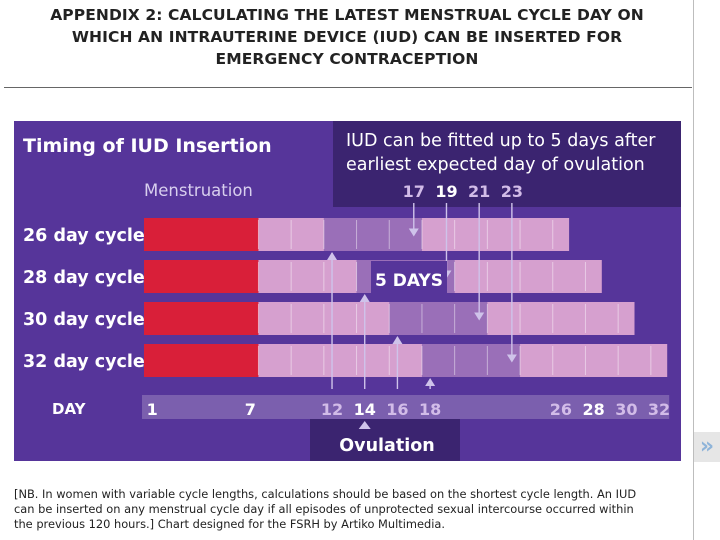 This screenshot has width=720, height=540. I want to click on bottom-day-tick-label: 16, so click(397, 409).